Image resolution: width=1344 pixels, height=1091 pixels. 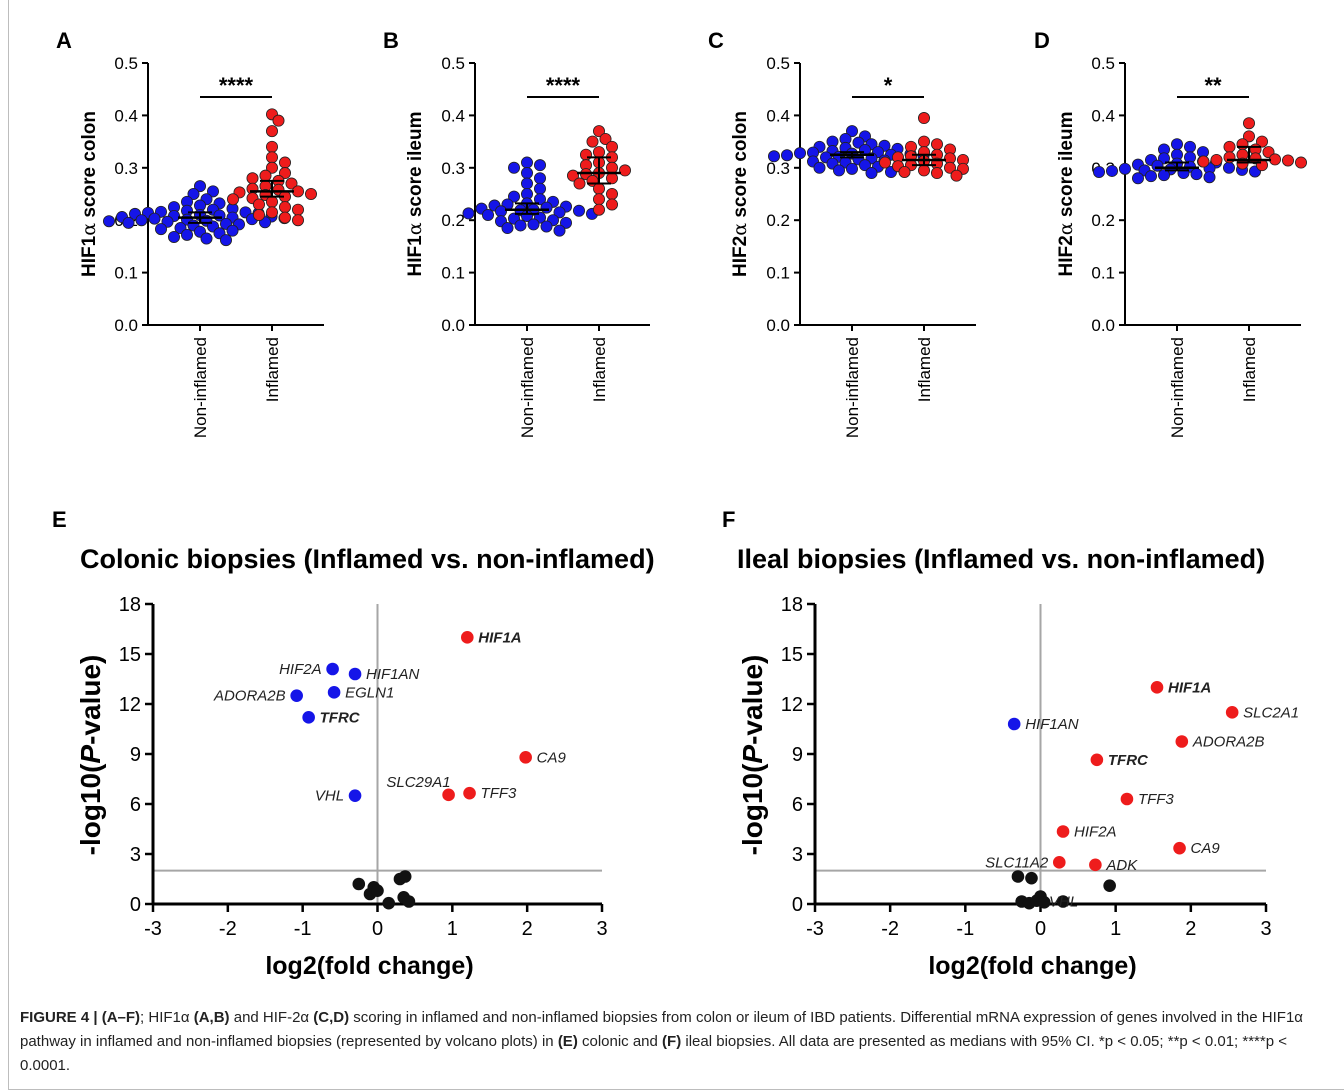 What do you see at coordinates (391, 40) in the screenshot?
I see `panel-letter: B` at bounding box center [391, 40].